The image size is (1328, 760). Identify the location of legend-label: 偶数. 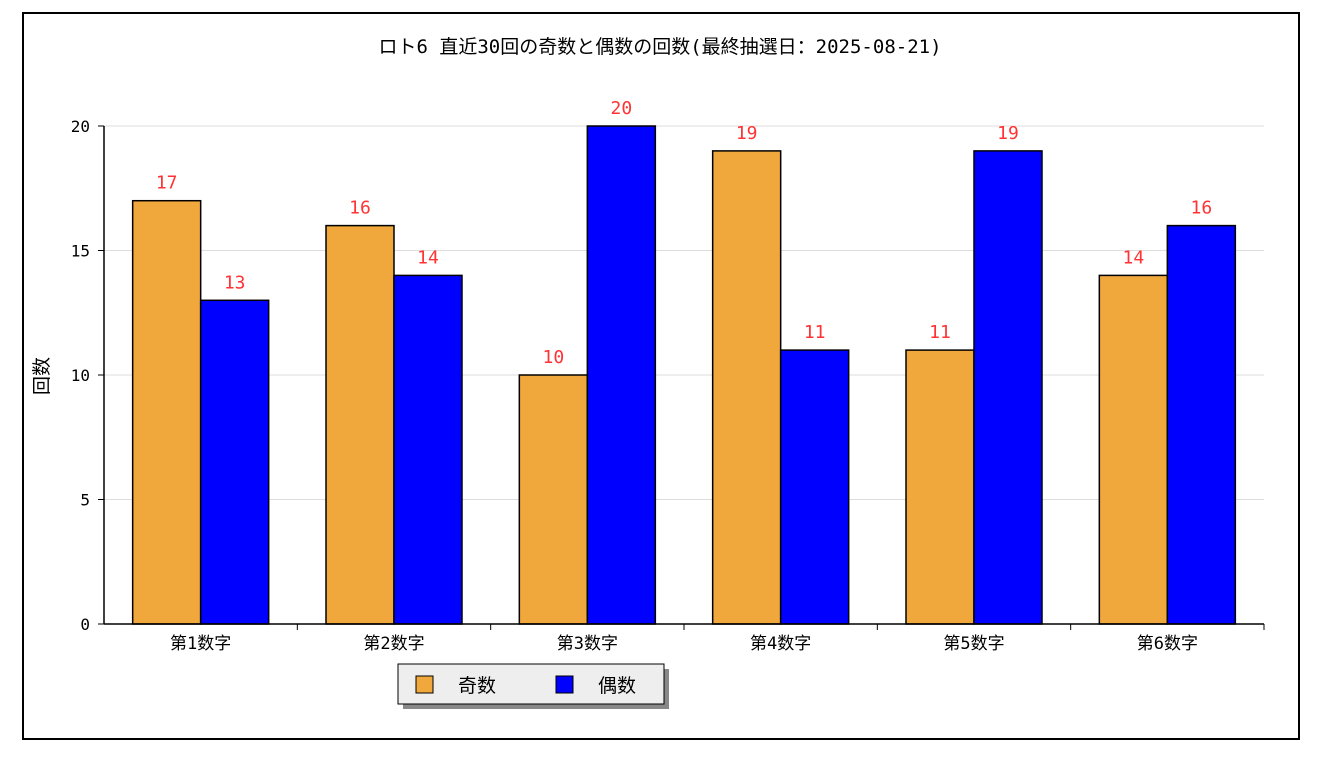
(617, 686).